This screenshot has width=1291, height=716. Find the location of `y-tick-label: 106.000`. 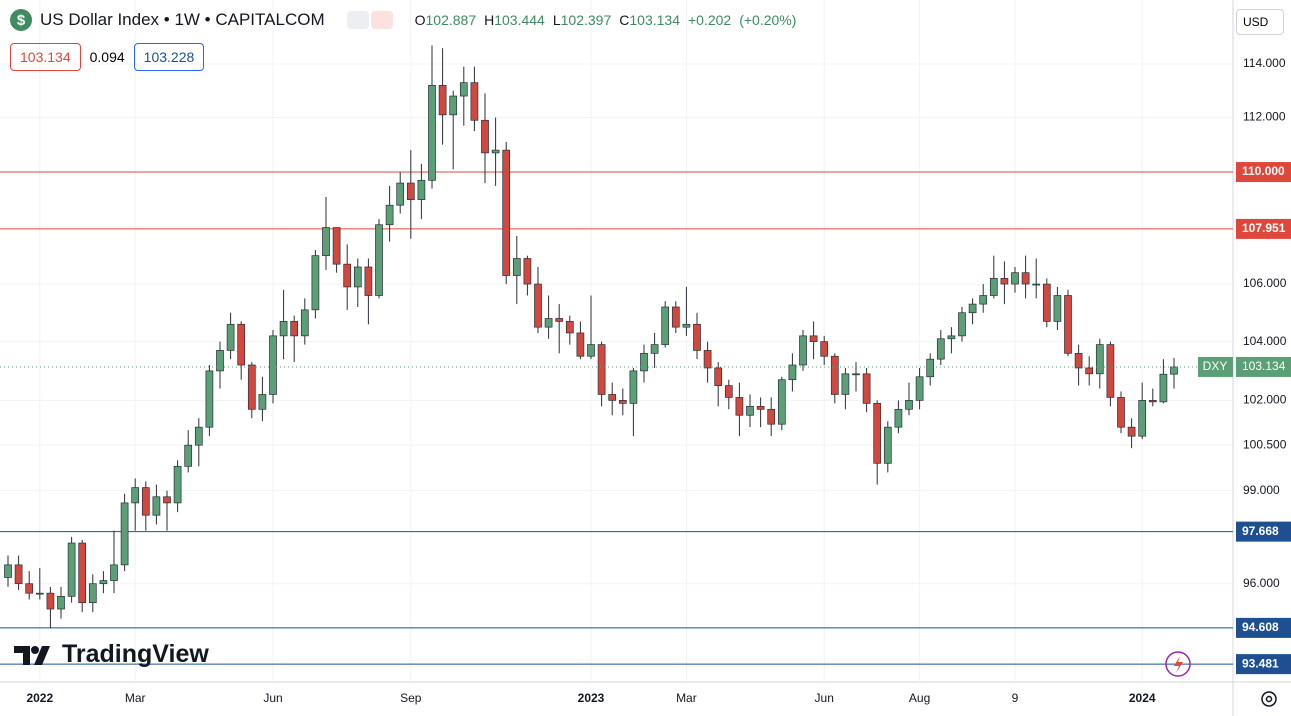

y-tick-label: 106.000 is located at coordinates (1265, 283).